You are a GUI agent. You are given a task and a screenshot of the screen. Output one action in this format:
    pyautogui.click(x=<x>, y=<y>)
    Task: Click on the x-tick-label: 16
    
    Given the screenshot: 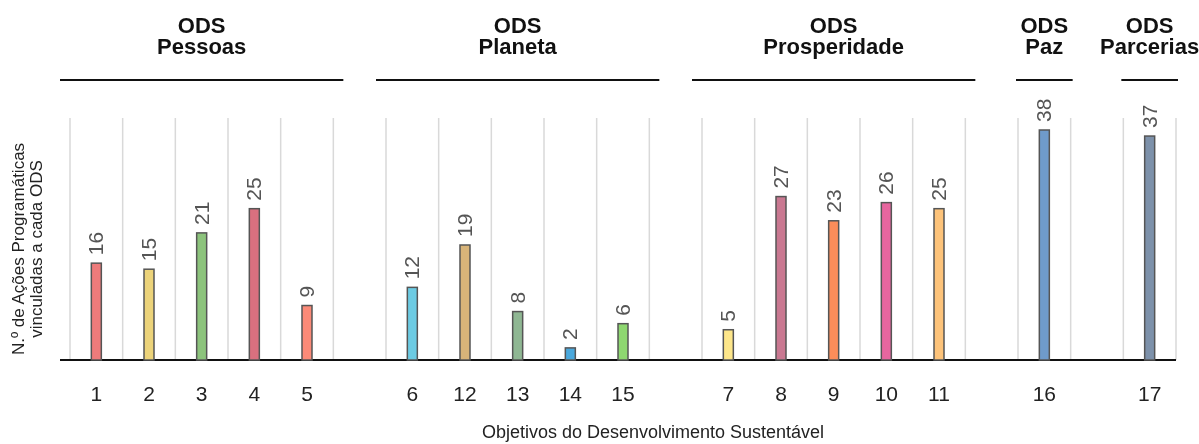 What is the action you would take?
    pyautogui.click(x=1044, y=393)
    